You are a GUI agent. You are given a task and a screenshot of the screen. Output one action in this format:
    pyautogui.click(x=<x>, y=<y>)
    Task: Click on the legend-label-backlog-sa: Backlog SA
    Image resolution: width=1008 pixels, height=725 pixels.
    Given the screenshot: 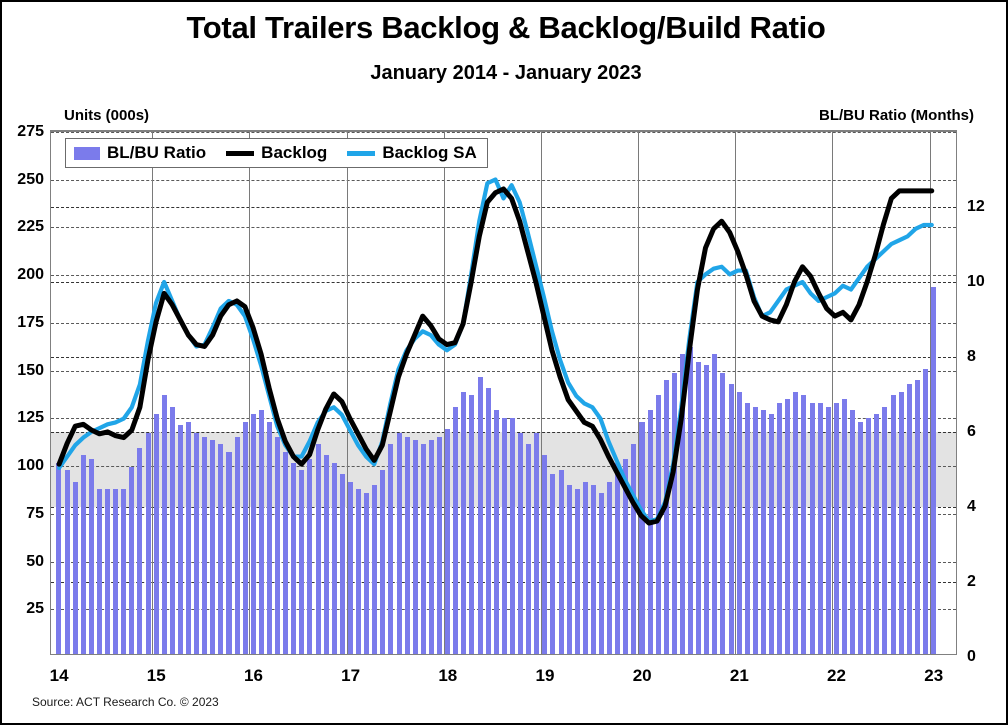 What is the action you would take?
    pyautogui.click(x=429, y=152)
    